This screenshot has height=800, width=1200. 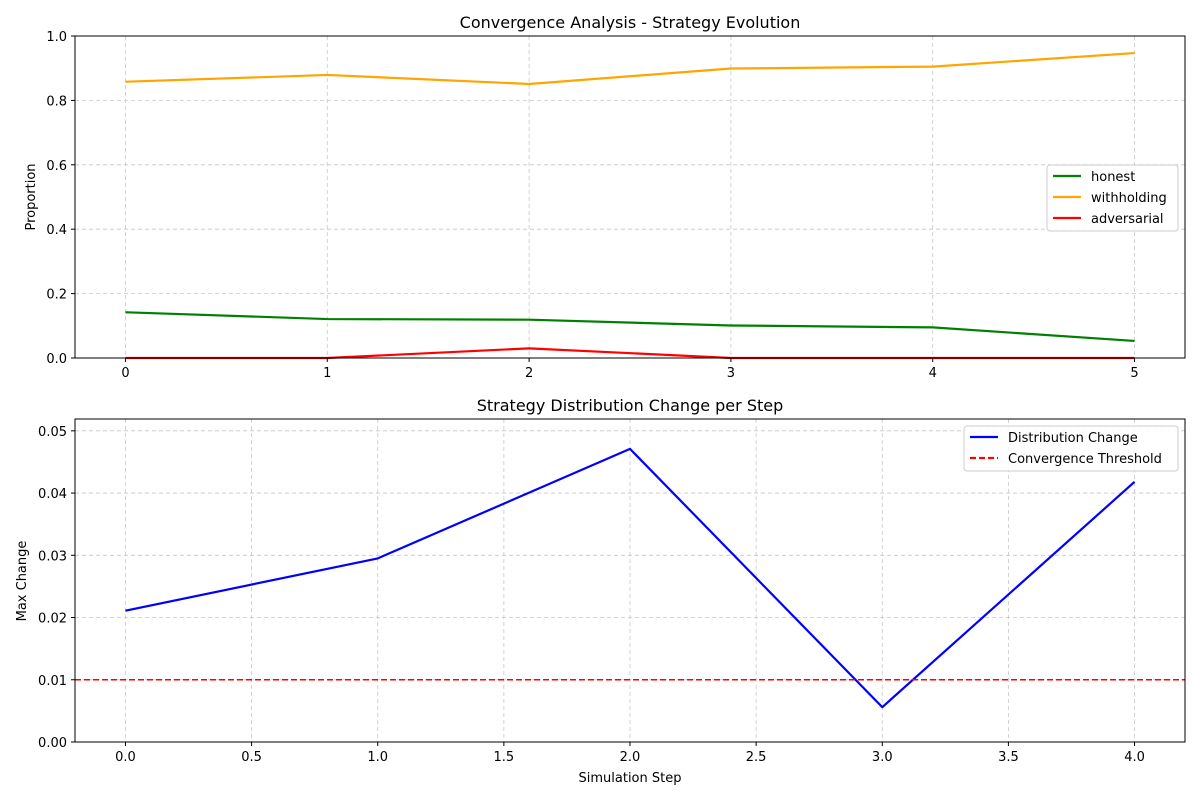 What do you see at coordinates (933, 373) in the screenshot?
I see `x-tick-label: 4` at bounding box center [933, 373].